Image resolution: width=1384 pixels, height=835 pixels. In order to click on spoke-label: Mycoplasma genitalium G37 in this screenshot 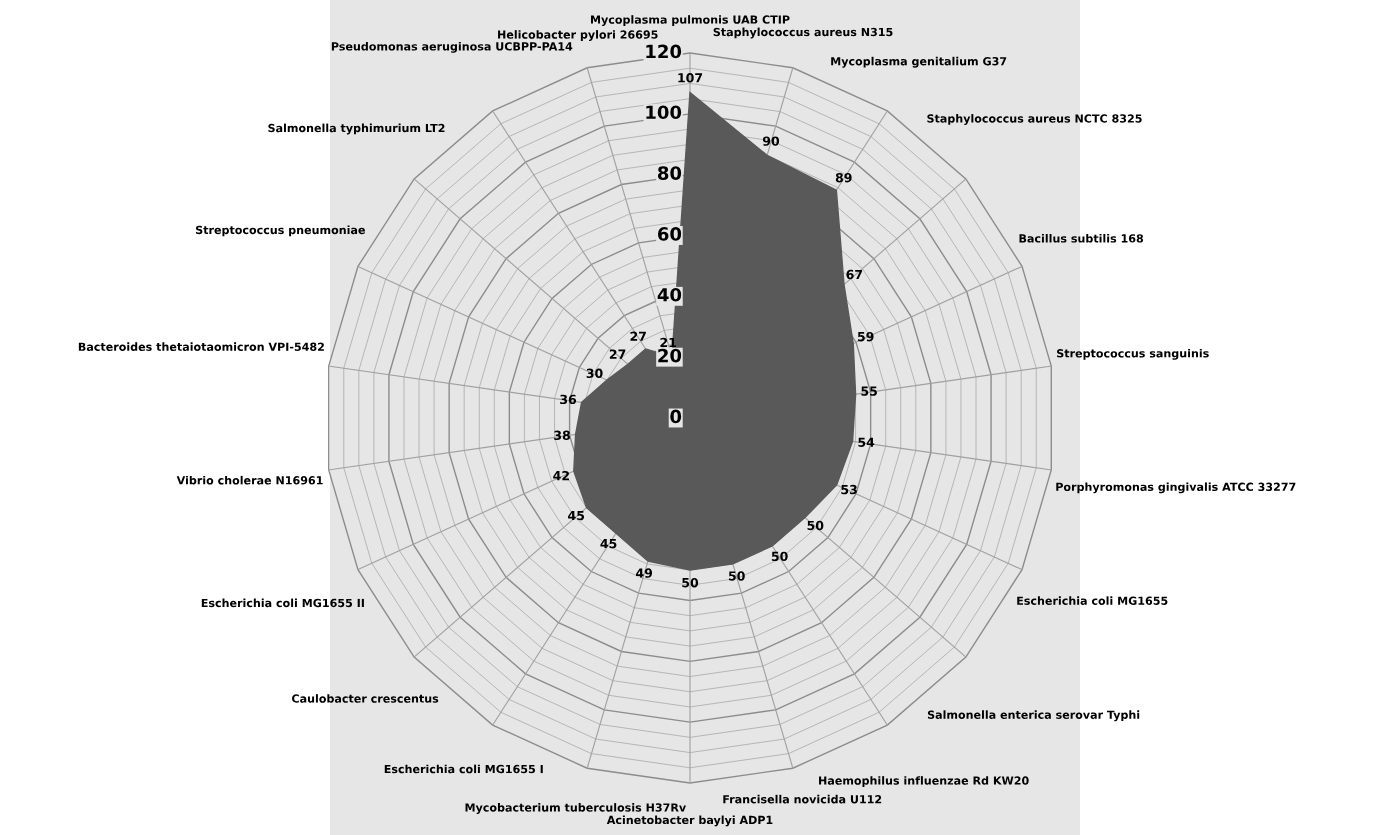, I will do `click(919, 62)`.